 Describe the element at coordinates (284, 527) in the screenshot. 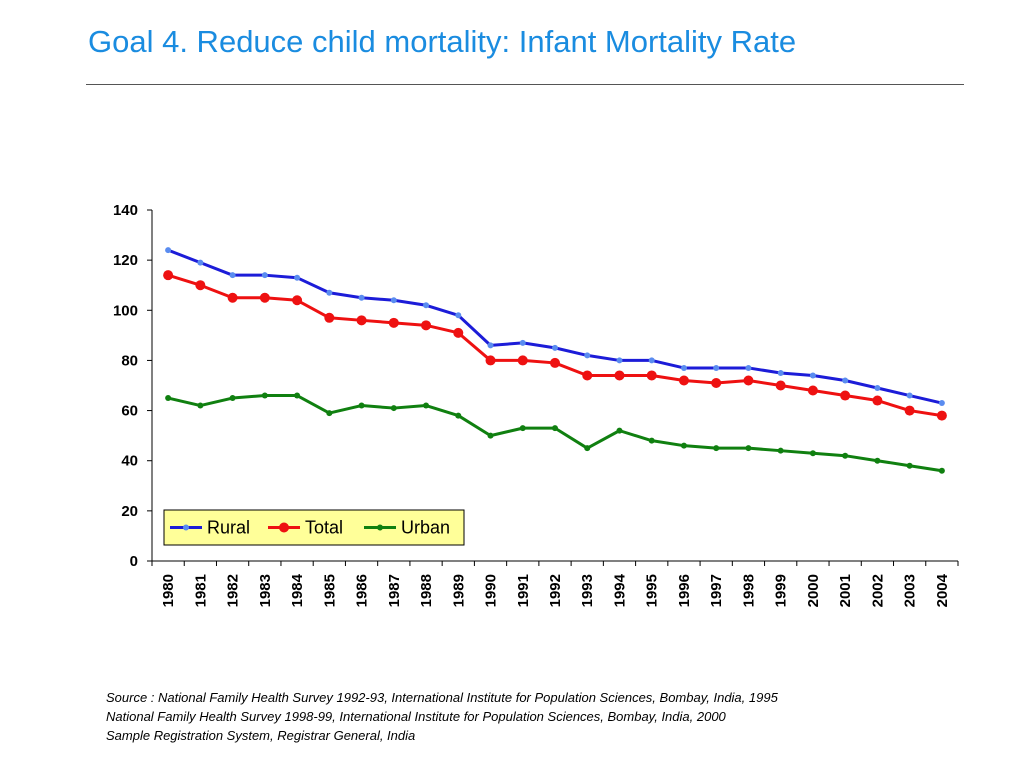

I see `legend-swatch-marker-total` at that location.